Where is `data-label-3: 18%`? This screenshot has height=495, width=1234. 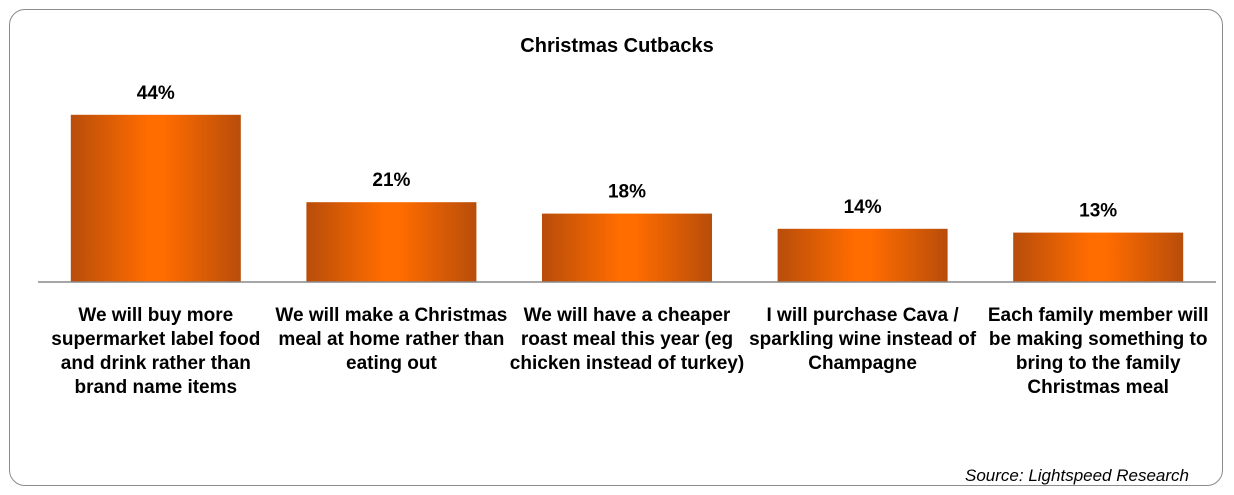 data-label-3: 18% is located at coordinates (627, 192).